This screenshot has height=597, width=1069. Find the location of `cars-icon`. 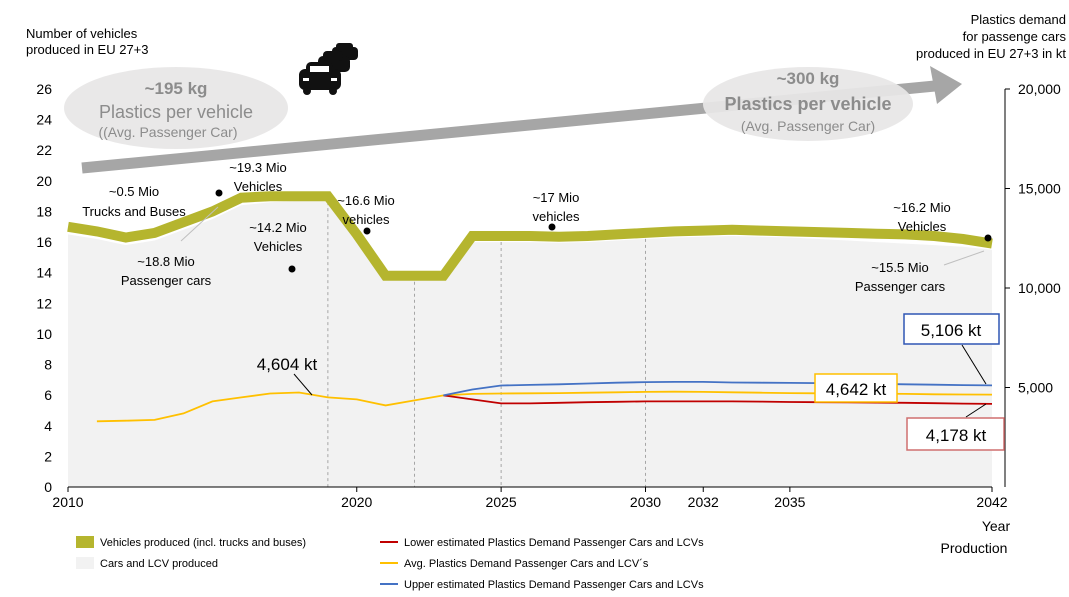

cars-icon is located at coordinates (328, 69).